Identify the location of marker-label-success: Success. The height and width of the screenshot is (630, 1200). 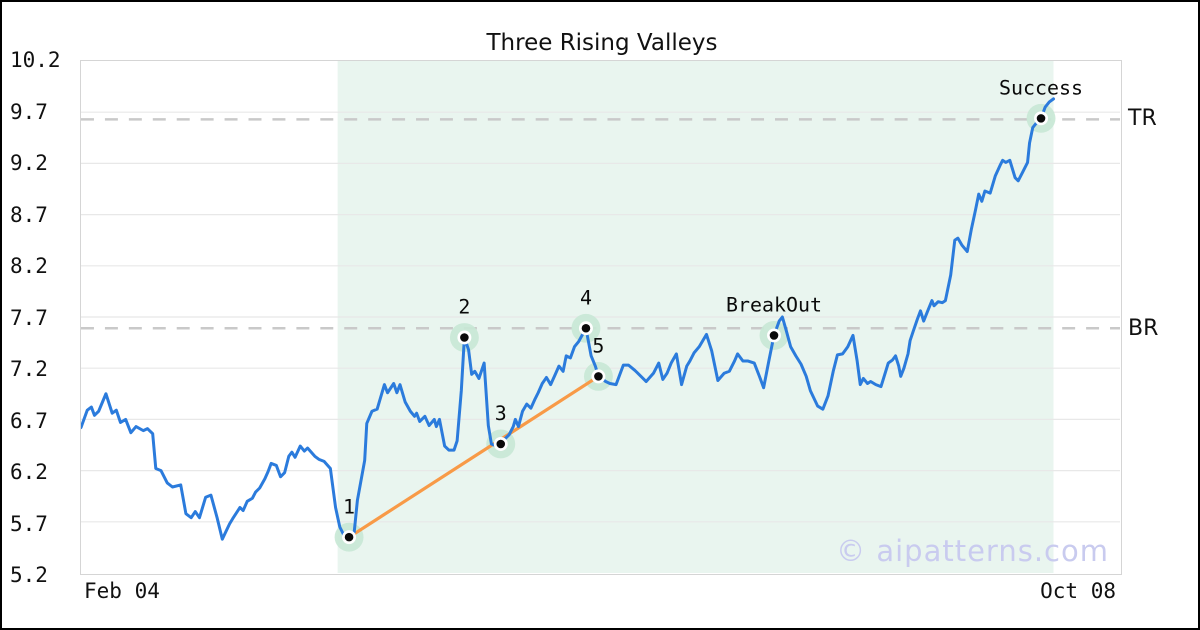
(1041, 88).